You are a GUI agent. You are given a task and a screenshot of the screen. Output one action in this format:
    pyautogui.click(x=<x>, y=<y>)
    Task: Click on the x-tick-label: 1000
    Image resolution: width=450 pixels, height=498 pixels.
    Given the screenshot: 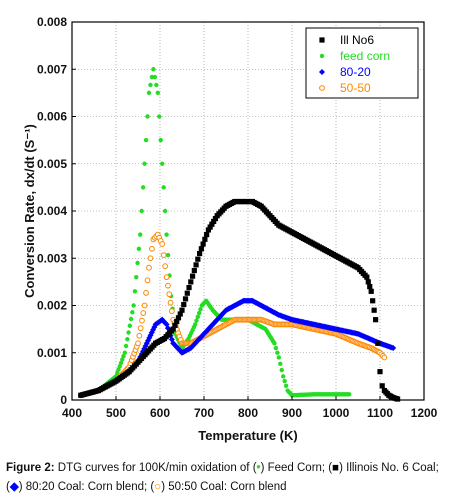 What is the action you would take?
    pyautogui.click(x=336, y=413)
    